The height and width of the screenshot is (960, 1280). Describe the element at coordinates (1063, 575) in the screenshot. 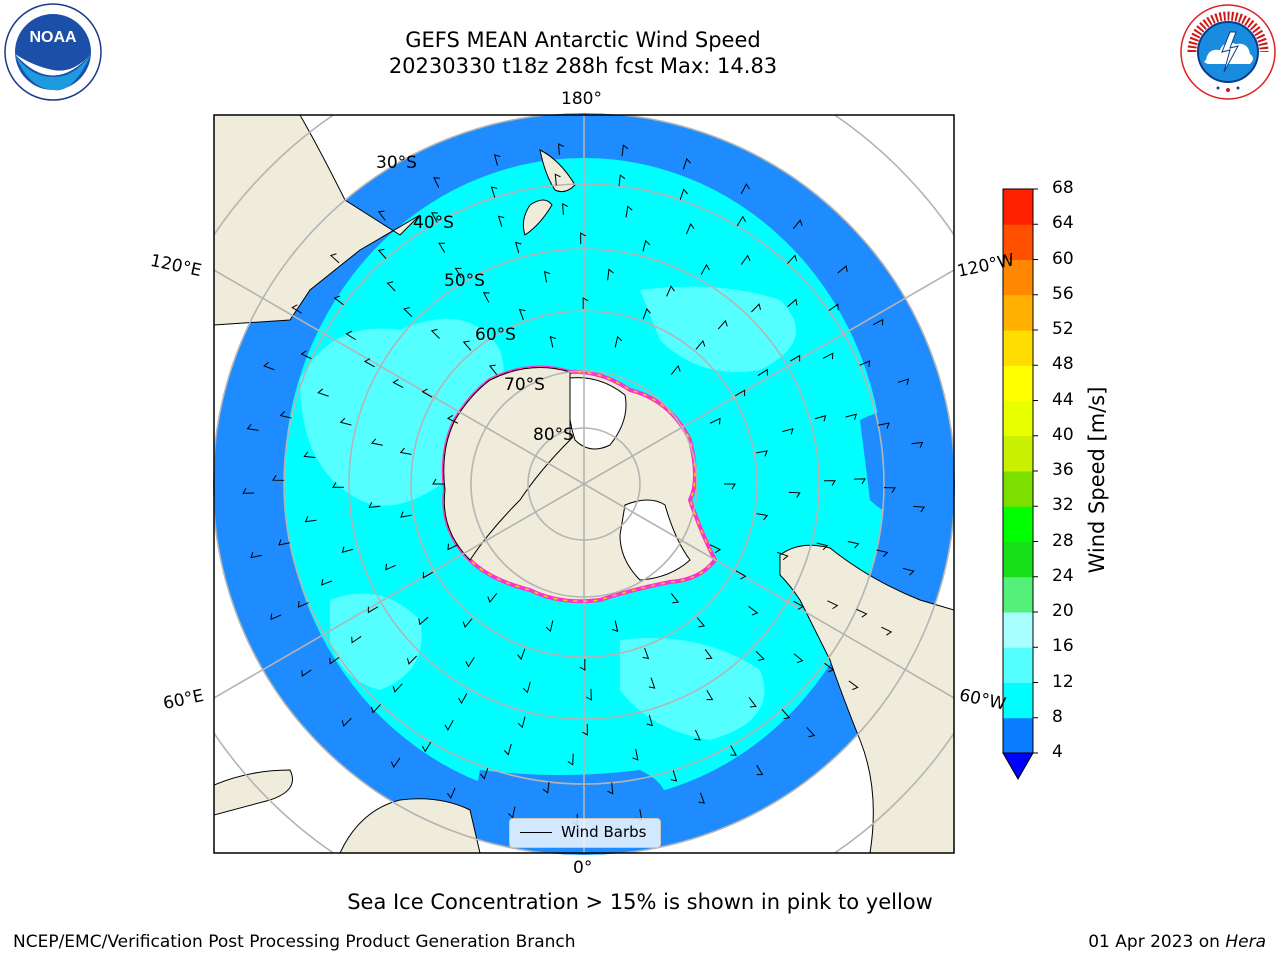

I see `colorbar-tick-label: 24` at that location.